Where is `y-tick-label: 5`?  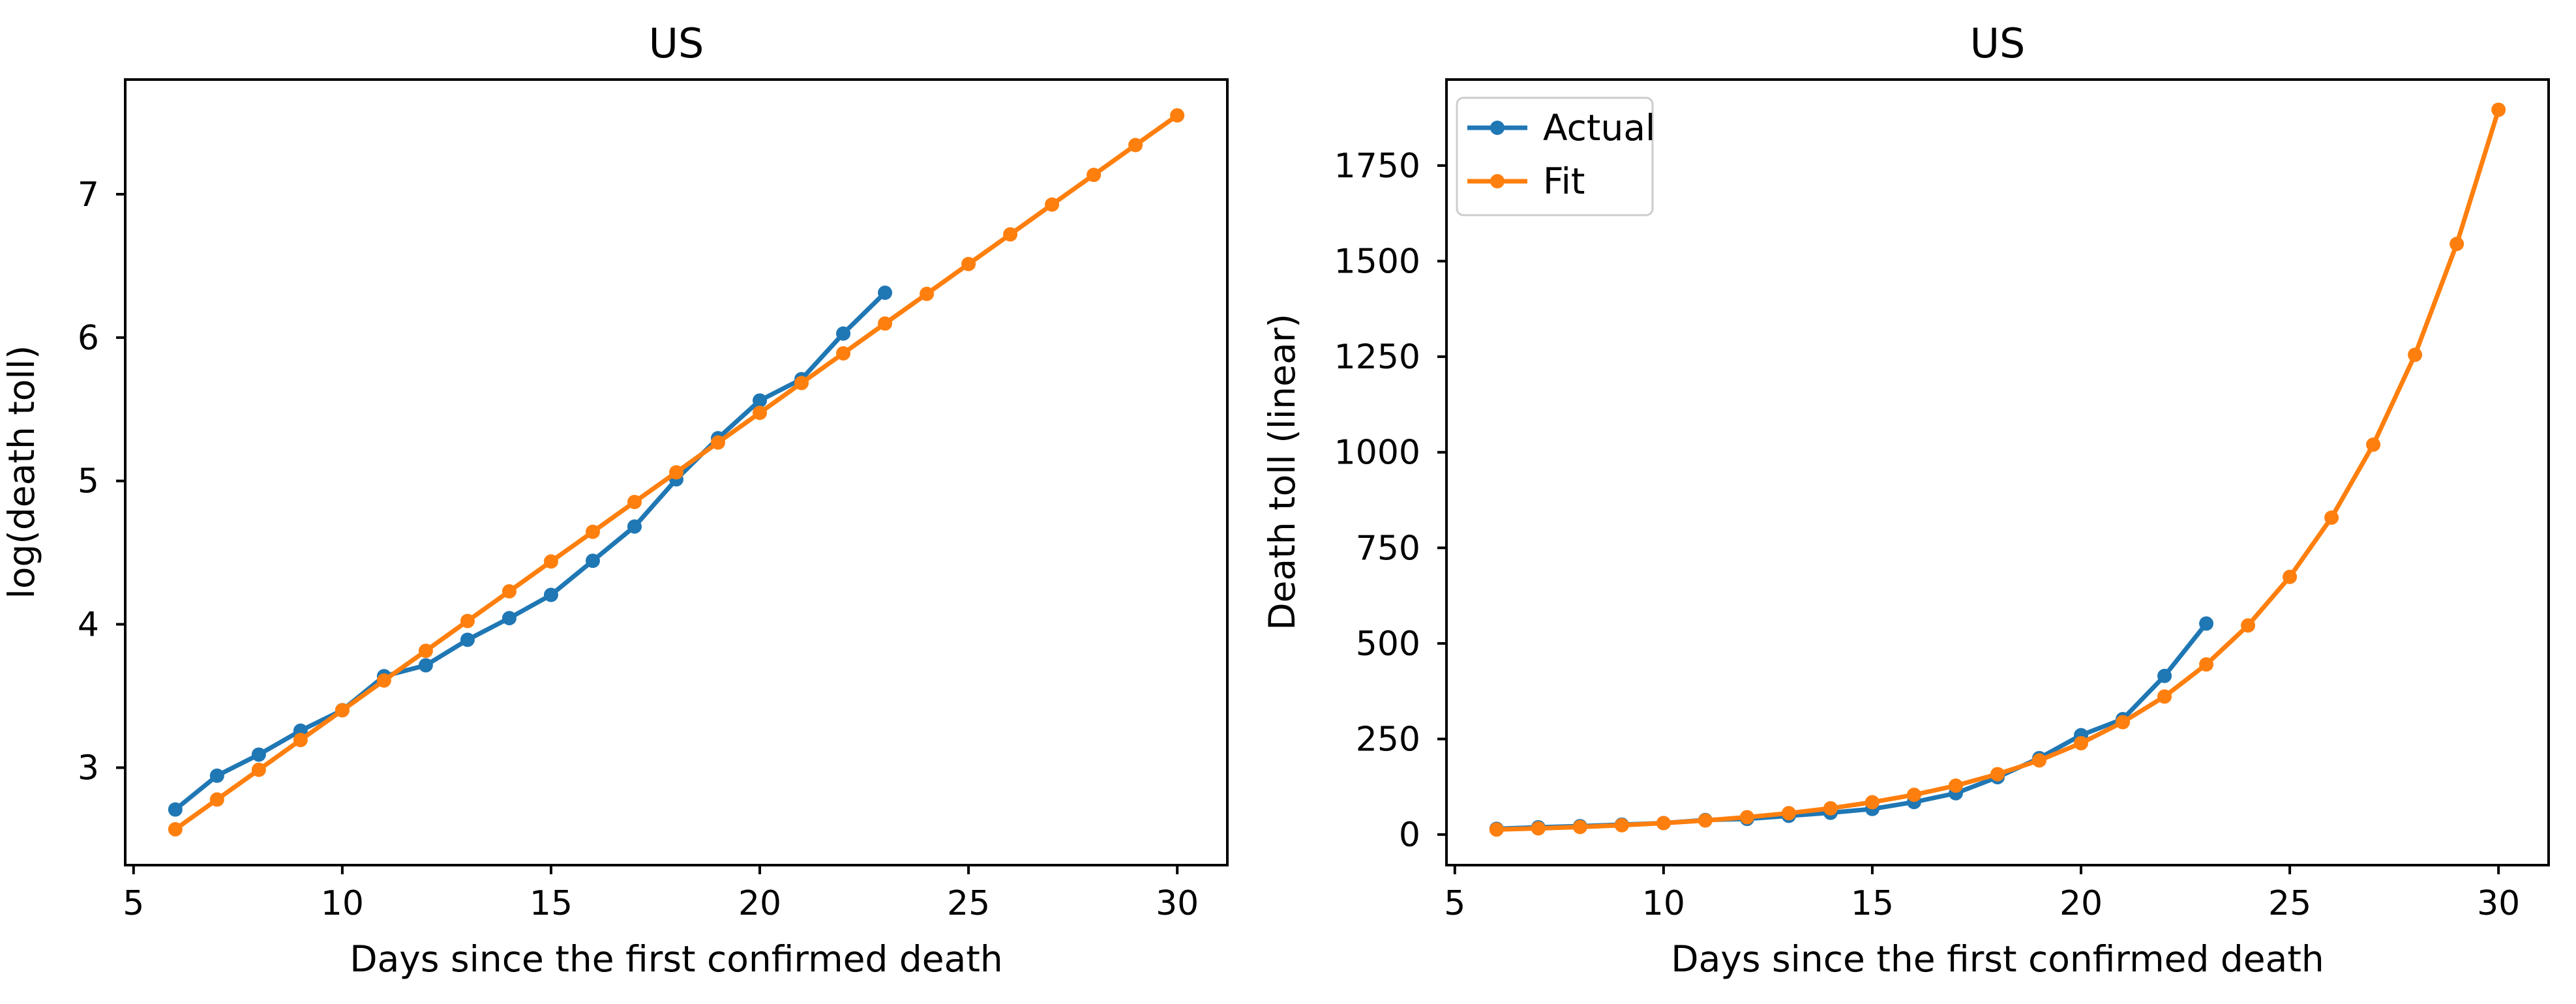 y-tick-label: 5 is located at coordinates (88, 481).